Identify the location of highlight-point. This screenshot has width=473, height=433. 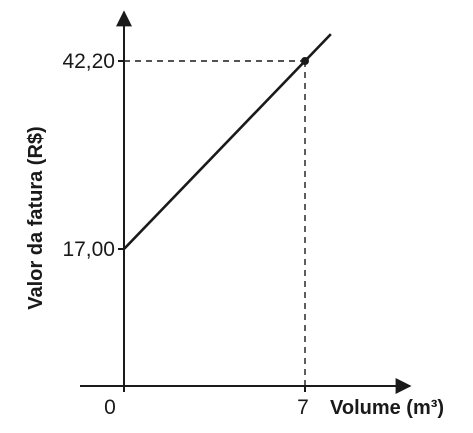
(305, 61).